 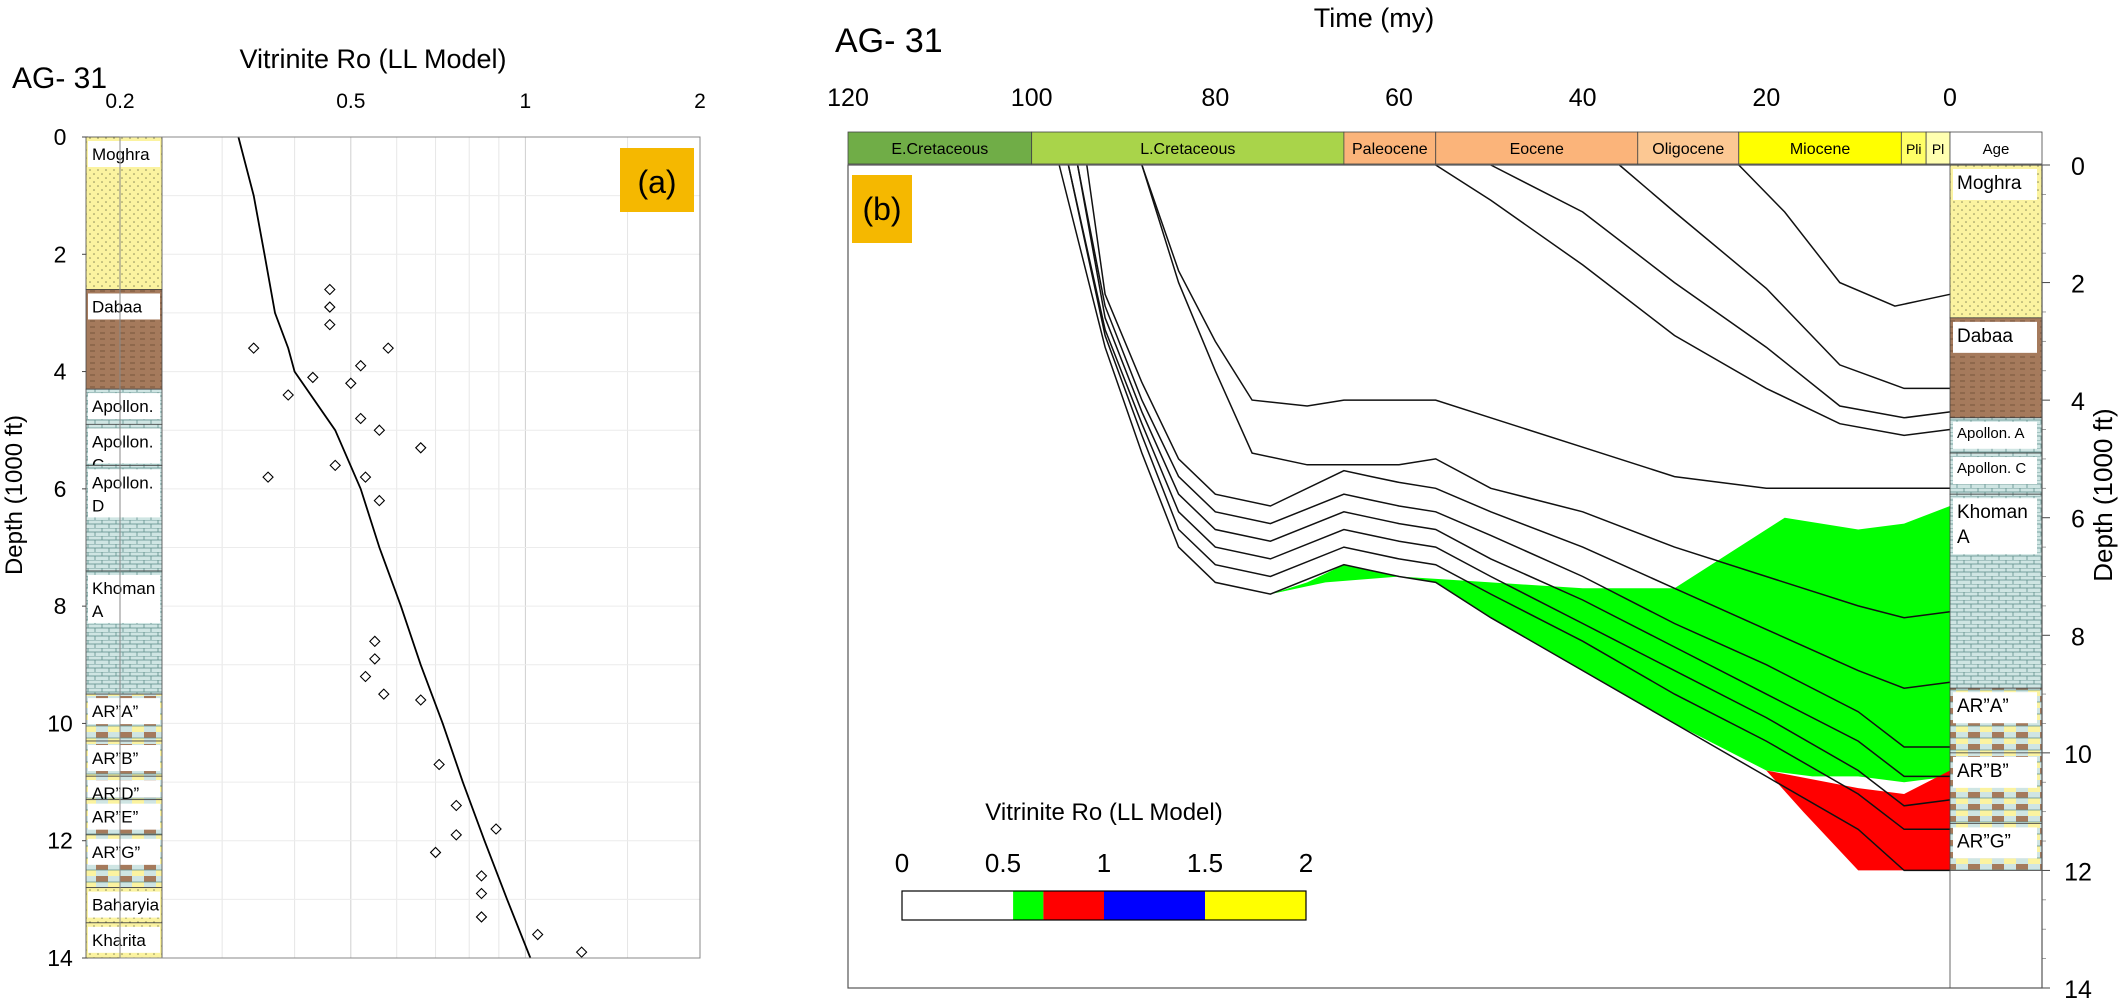 What do you see at coordinates (1996, 148) in the screenshot?
I see `age-header-cell` at bounding box center [1996, 148].